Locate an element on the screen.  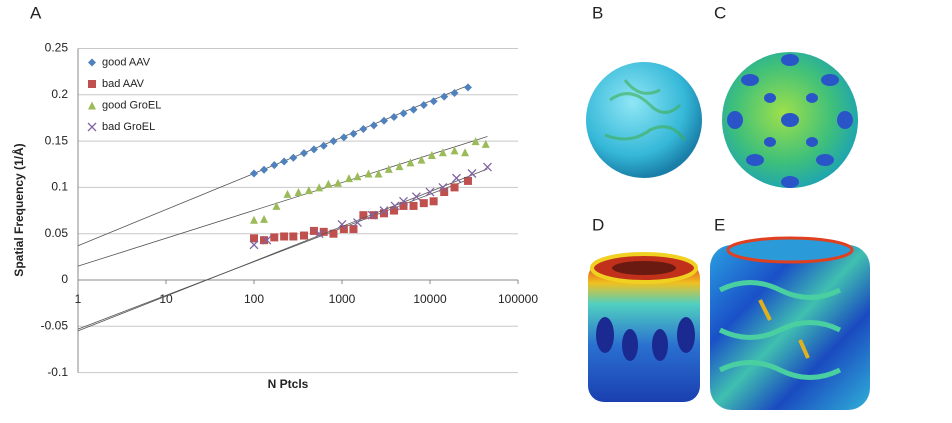
x-tick-label: 100000 is located at coordinates (518, 299).